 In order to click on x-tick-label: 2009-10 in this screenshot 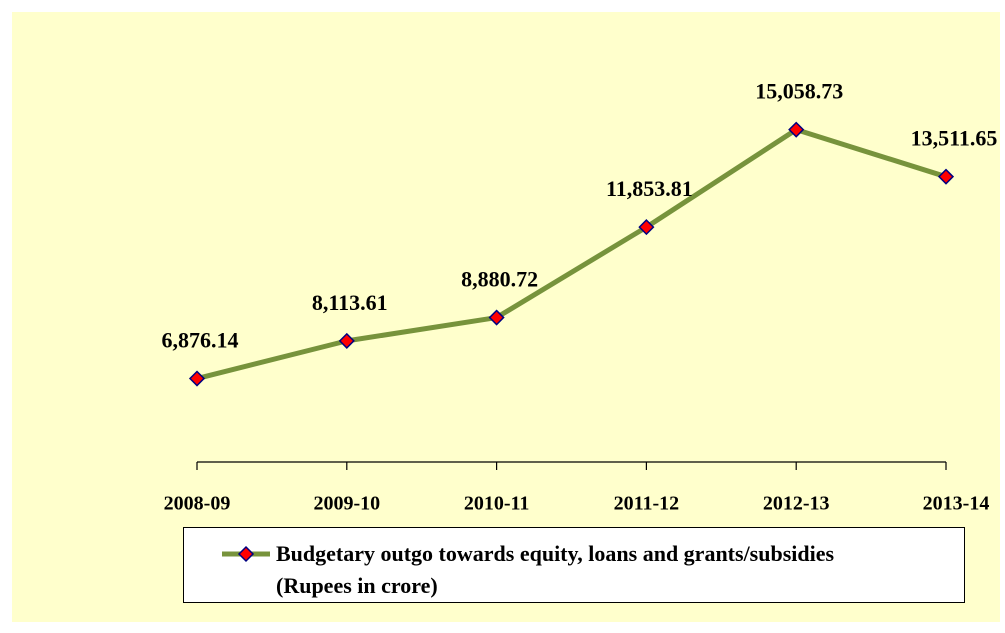, I will do `click(346, 504)`.